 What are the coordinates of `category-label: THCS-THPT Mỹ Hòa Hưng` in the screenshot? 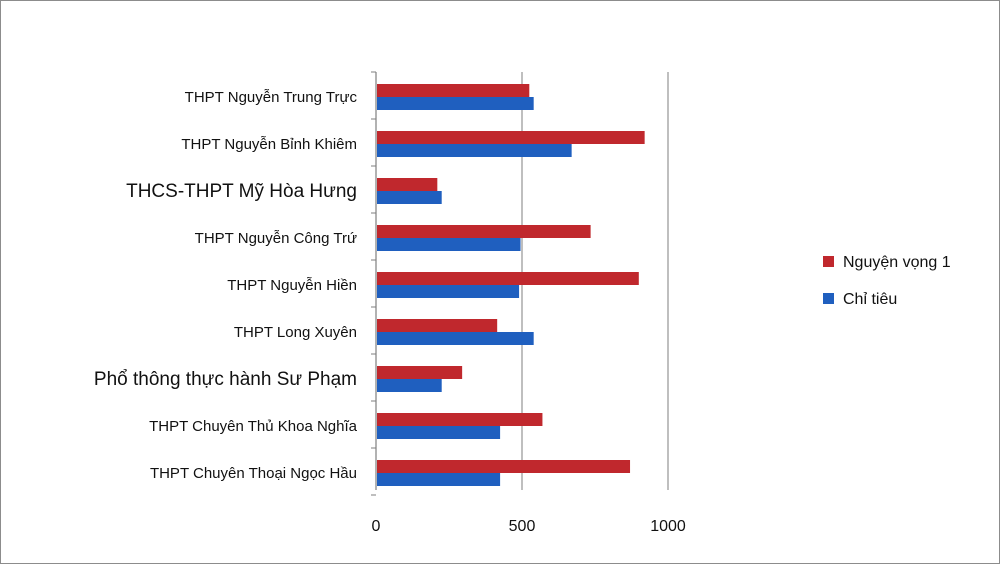 It's located at (241, 191).